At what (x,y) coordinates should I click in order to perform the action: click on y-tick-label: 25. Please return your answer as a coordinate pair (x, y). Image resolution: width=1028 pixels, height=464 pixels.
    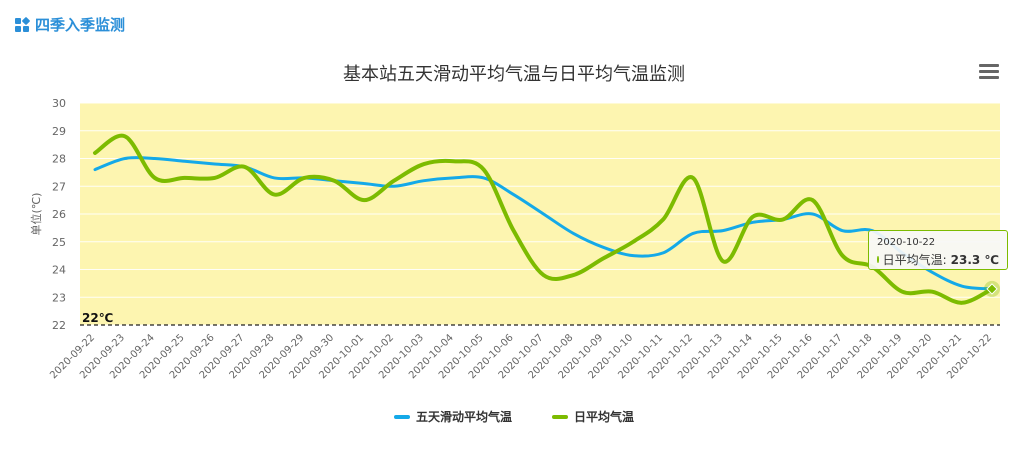
    Looking at the image, I should click on (59, 242).